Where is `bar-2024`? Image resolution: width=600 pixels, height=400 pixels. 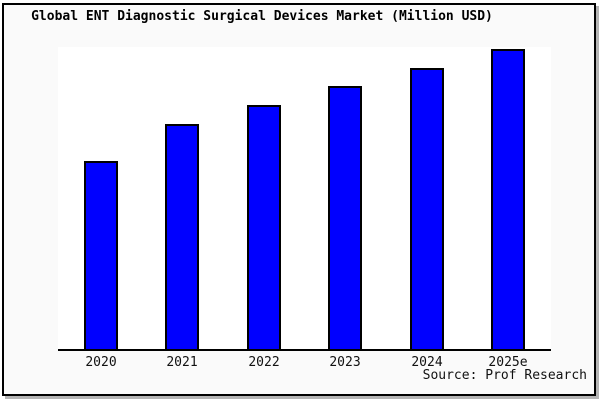
bar-2024 is located at coordinates (427, 208).